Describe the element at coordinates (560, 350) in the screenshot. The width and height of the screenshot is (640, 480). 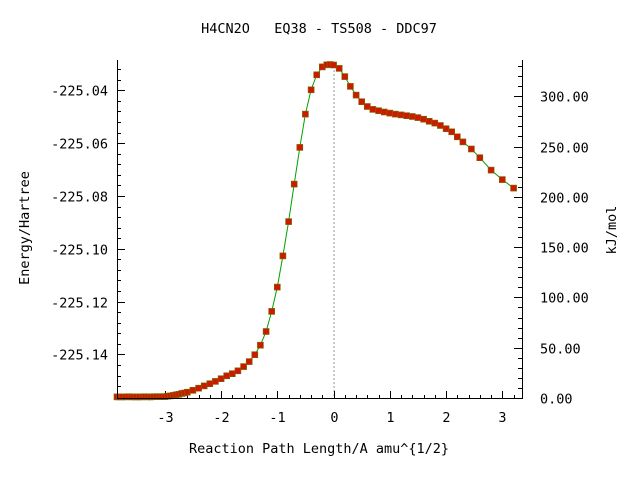
I see `y2-tick-label: 50.00` at that location.